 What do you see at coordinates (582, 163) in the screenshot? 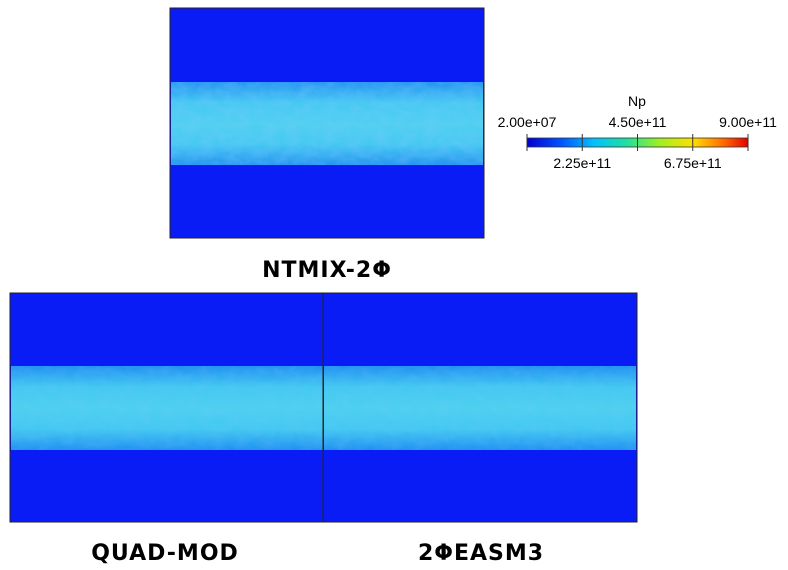
I see `colorbar-tick-label: 2.25e+11` at bounding box center [582, 163].